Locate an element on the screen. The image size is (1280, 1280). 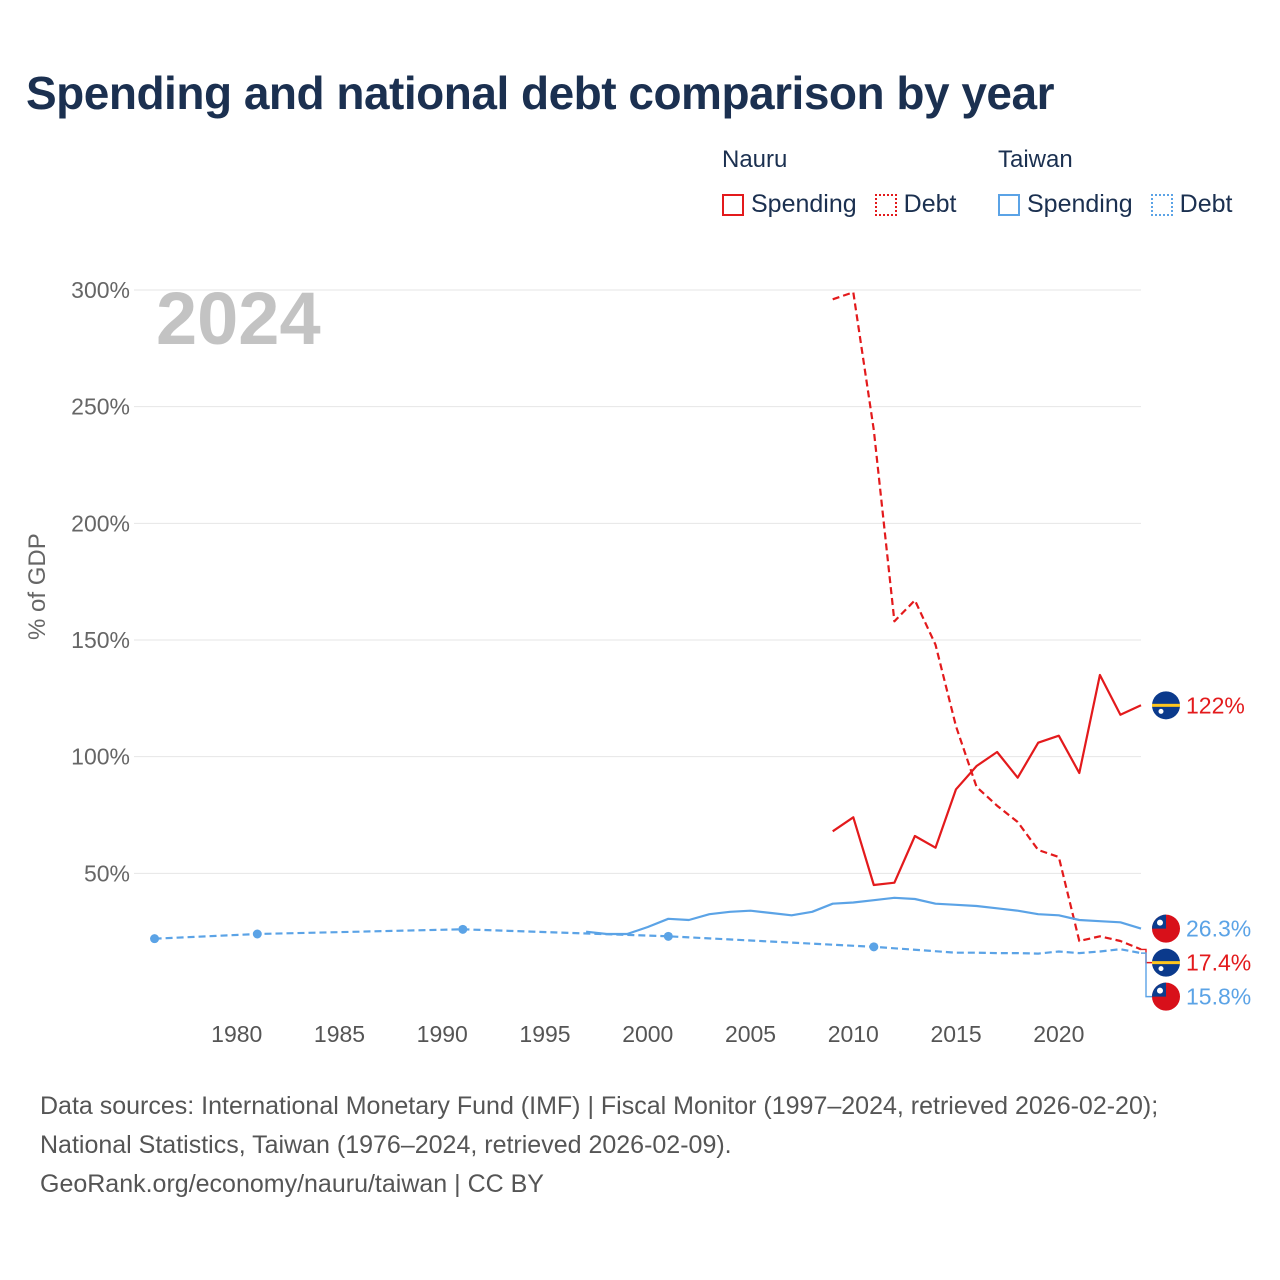
legend-item-nauru-spending: Spending is located at coordinates (804, 204).